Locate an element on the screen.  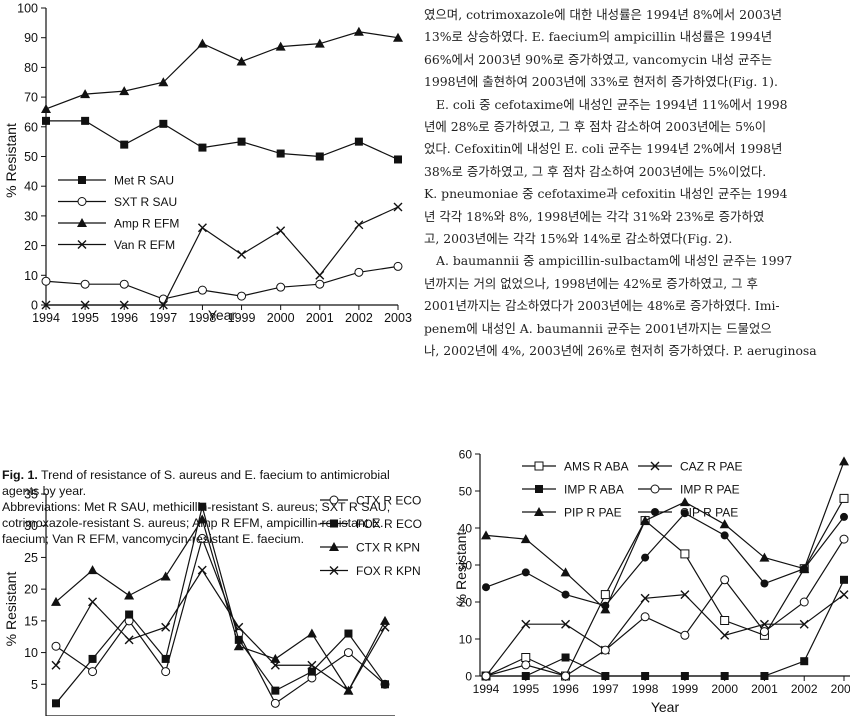
legend-label: CIP R PAE is located at coordinates (709, 513).